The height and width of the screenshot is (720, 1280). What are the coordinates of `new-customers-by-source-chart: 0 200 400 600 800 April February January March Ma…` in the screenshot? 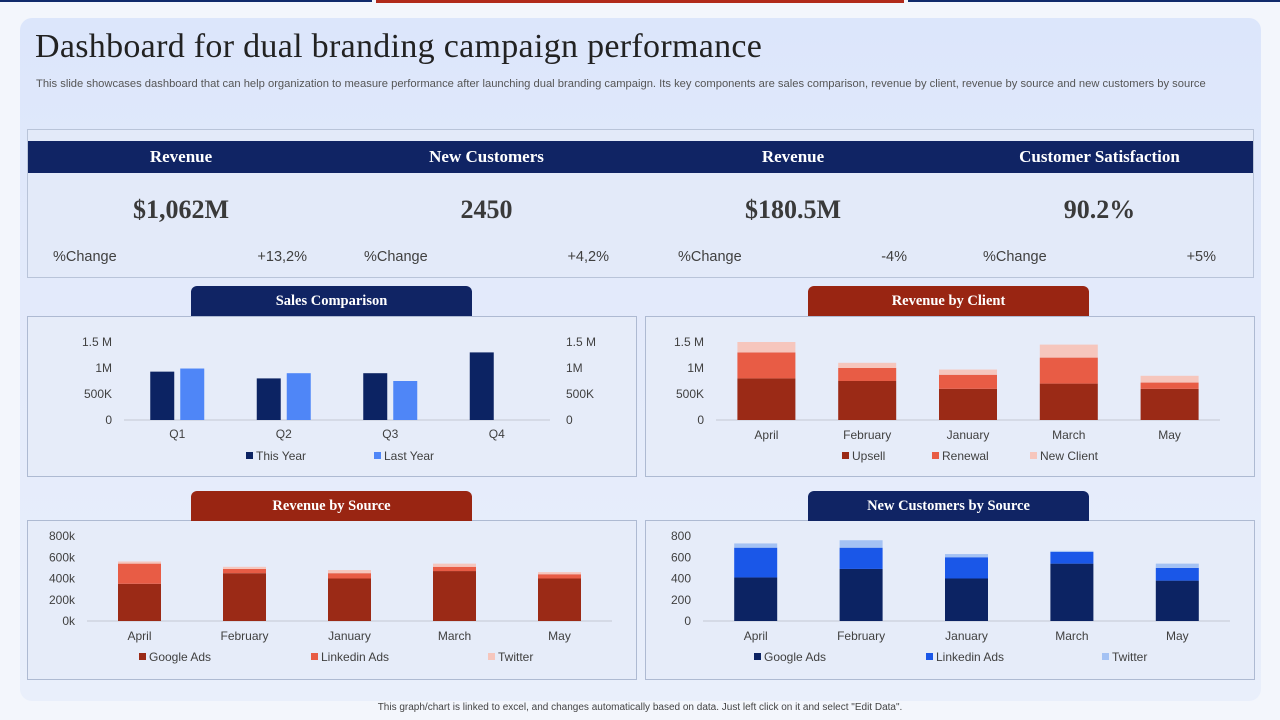 It's located at (950, 596).